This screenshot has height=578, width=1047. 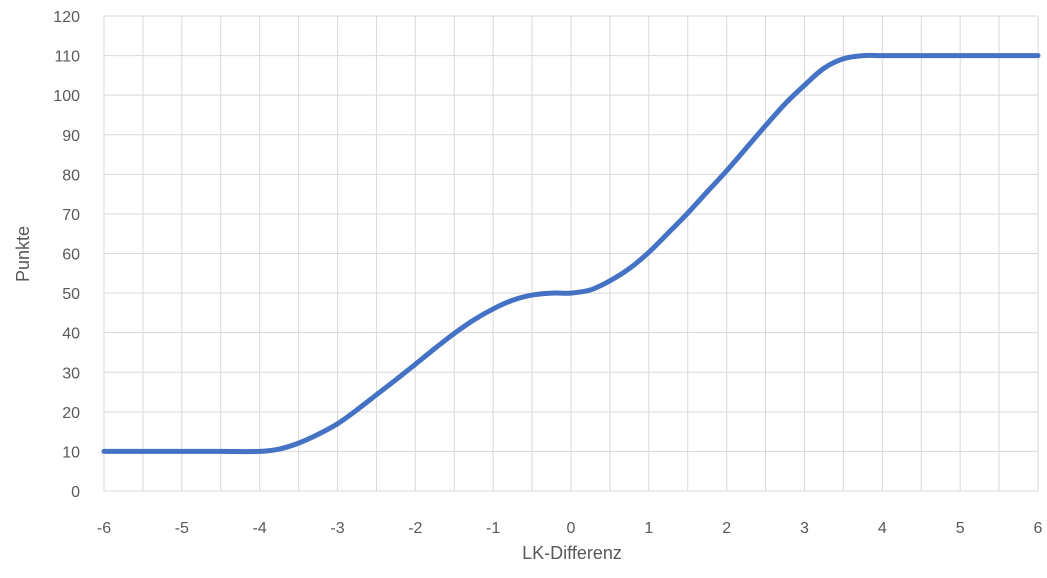 What do you see at coordinates (337, 528) in the screenshot?
I see `x-tick-label: -3` at bounding box center [337, 528].